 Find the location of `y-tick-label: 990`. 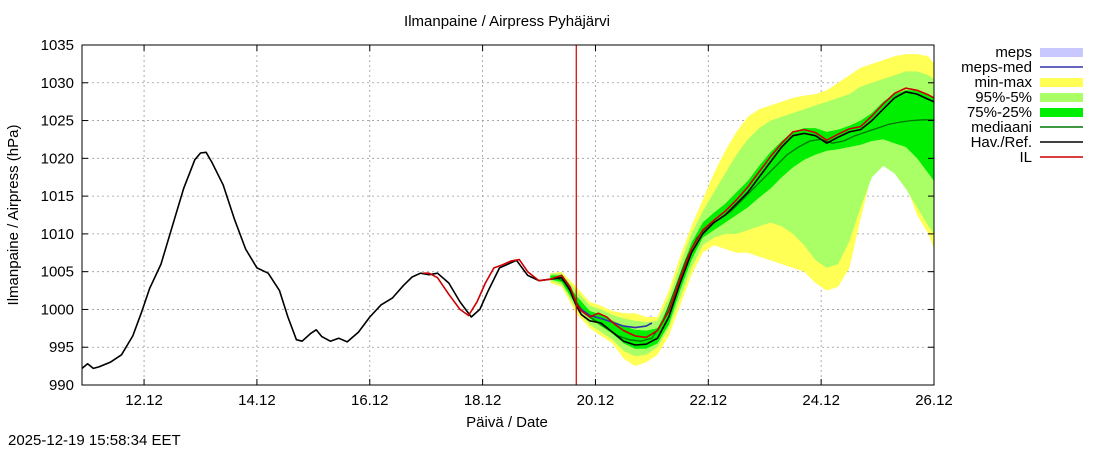

y-tick-label: 990 is located at coordinates (61, 385).